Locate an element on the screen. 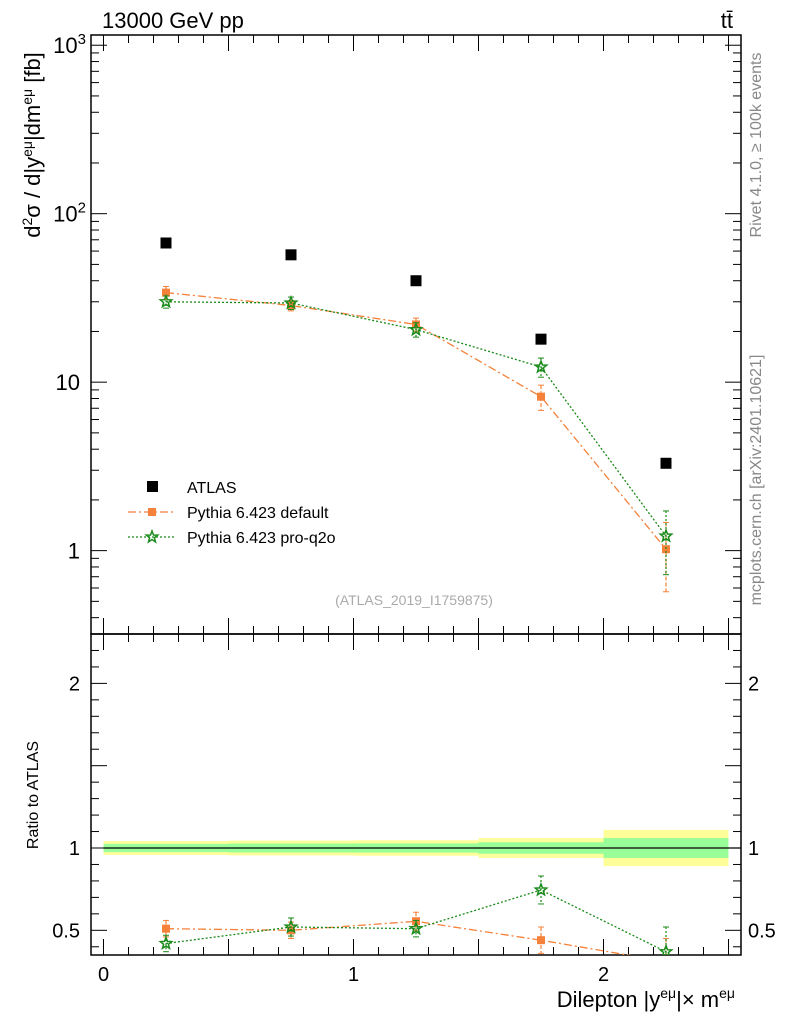  x-tick-label: 2 is located at coordinates (603, 975).